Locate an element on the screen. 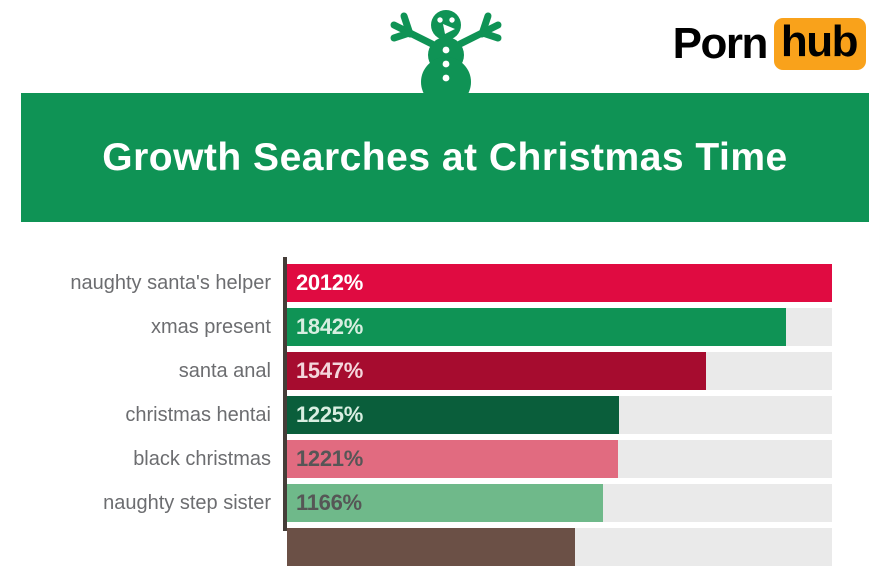  logo-text-porn: Porn is located at coordinates (720, 43).